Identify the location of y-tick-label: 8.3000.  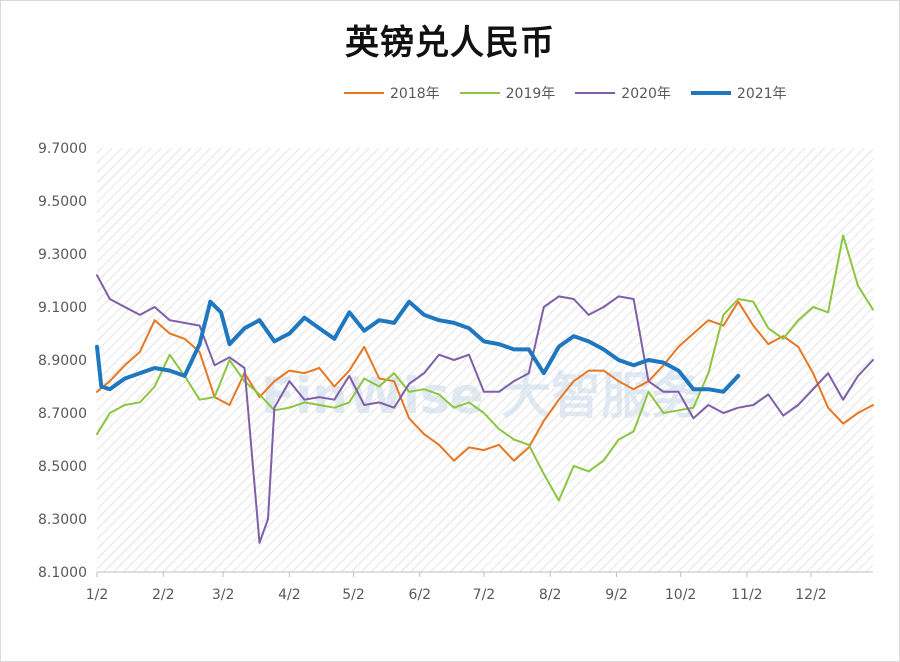
(62, 520).